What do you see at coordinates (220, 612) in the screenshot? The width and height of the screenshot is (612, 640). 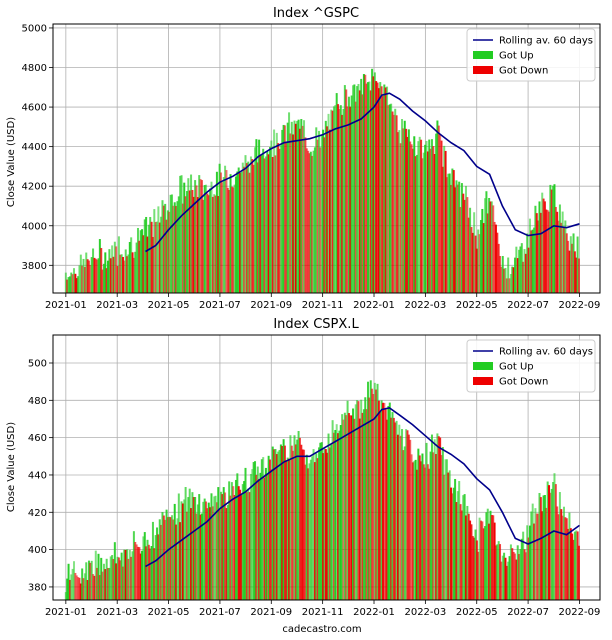 I see `x-tick-label: 2021-07` at bounding box center [220, 612].